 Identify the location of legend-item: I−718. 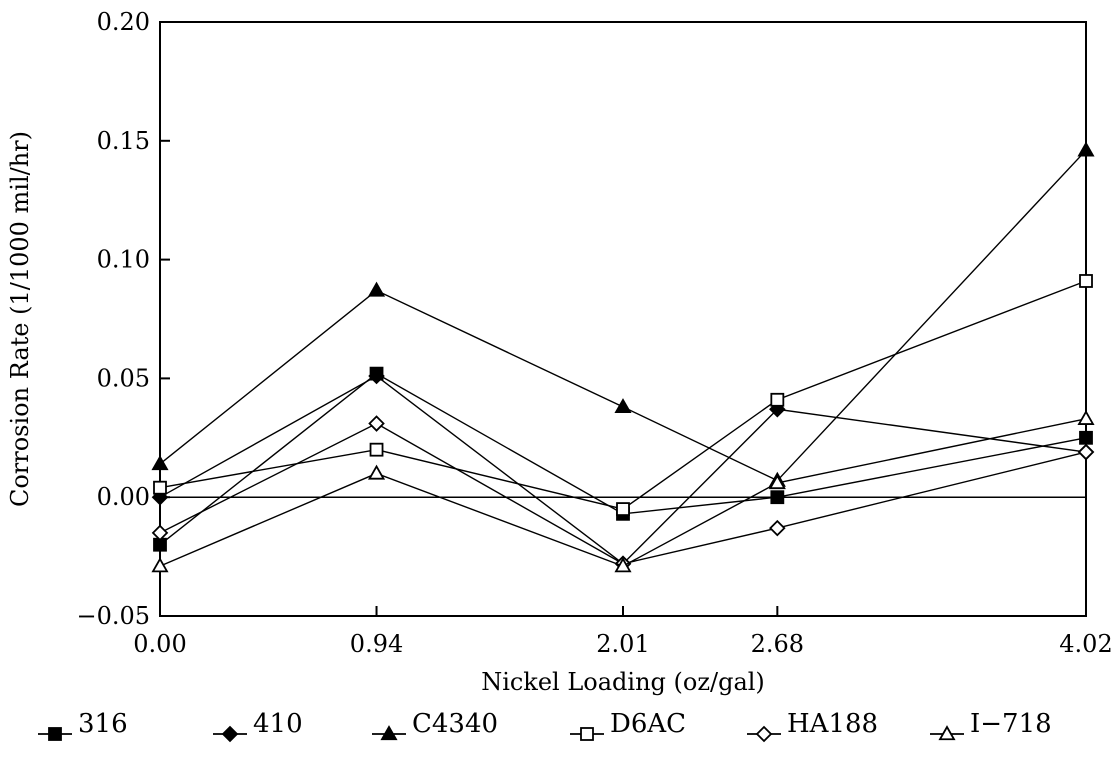
(991, 725).